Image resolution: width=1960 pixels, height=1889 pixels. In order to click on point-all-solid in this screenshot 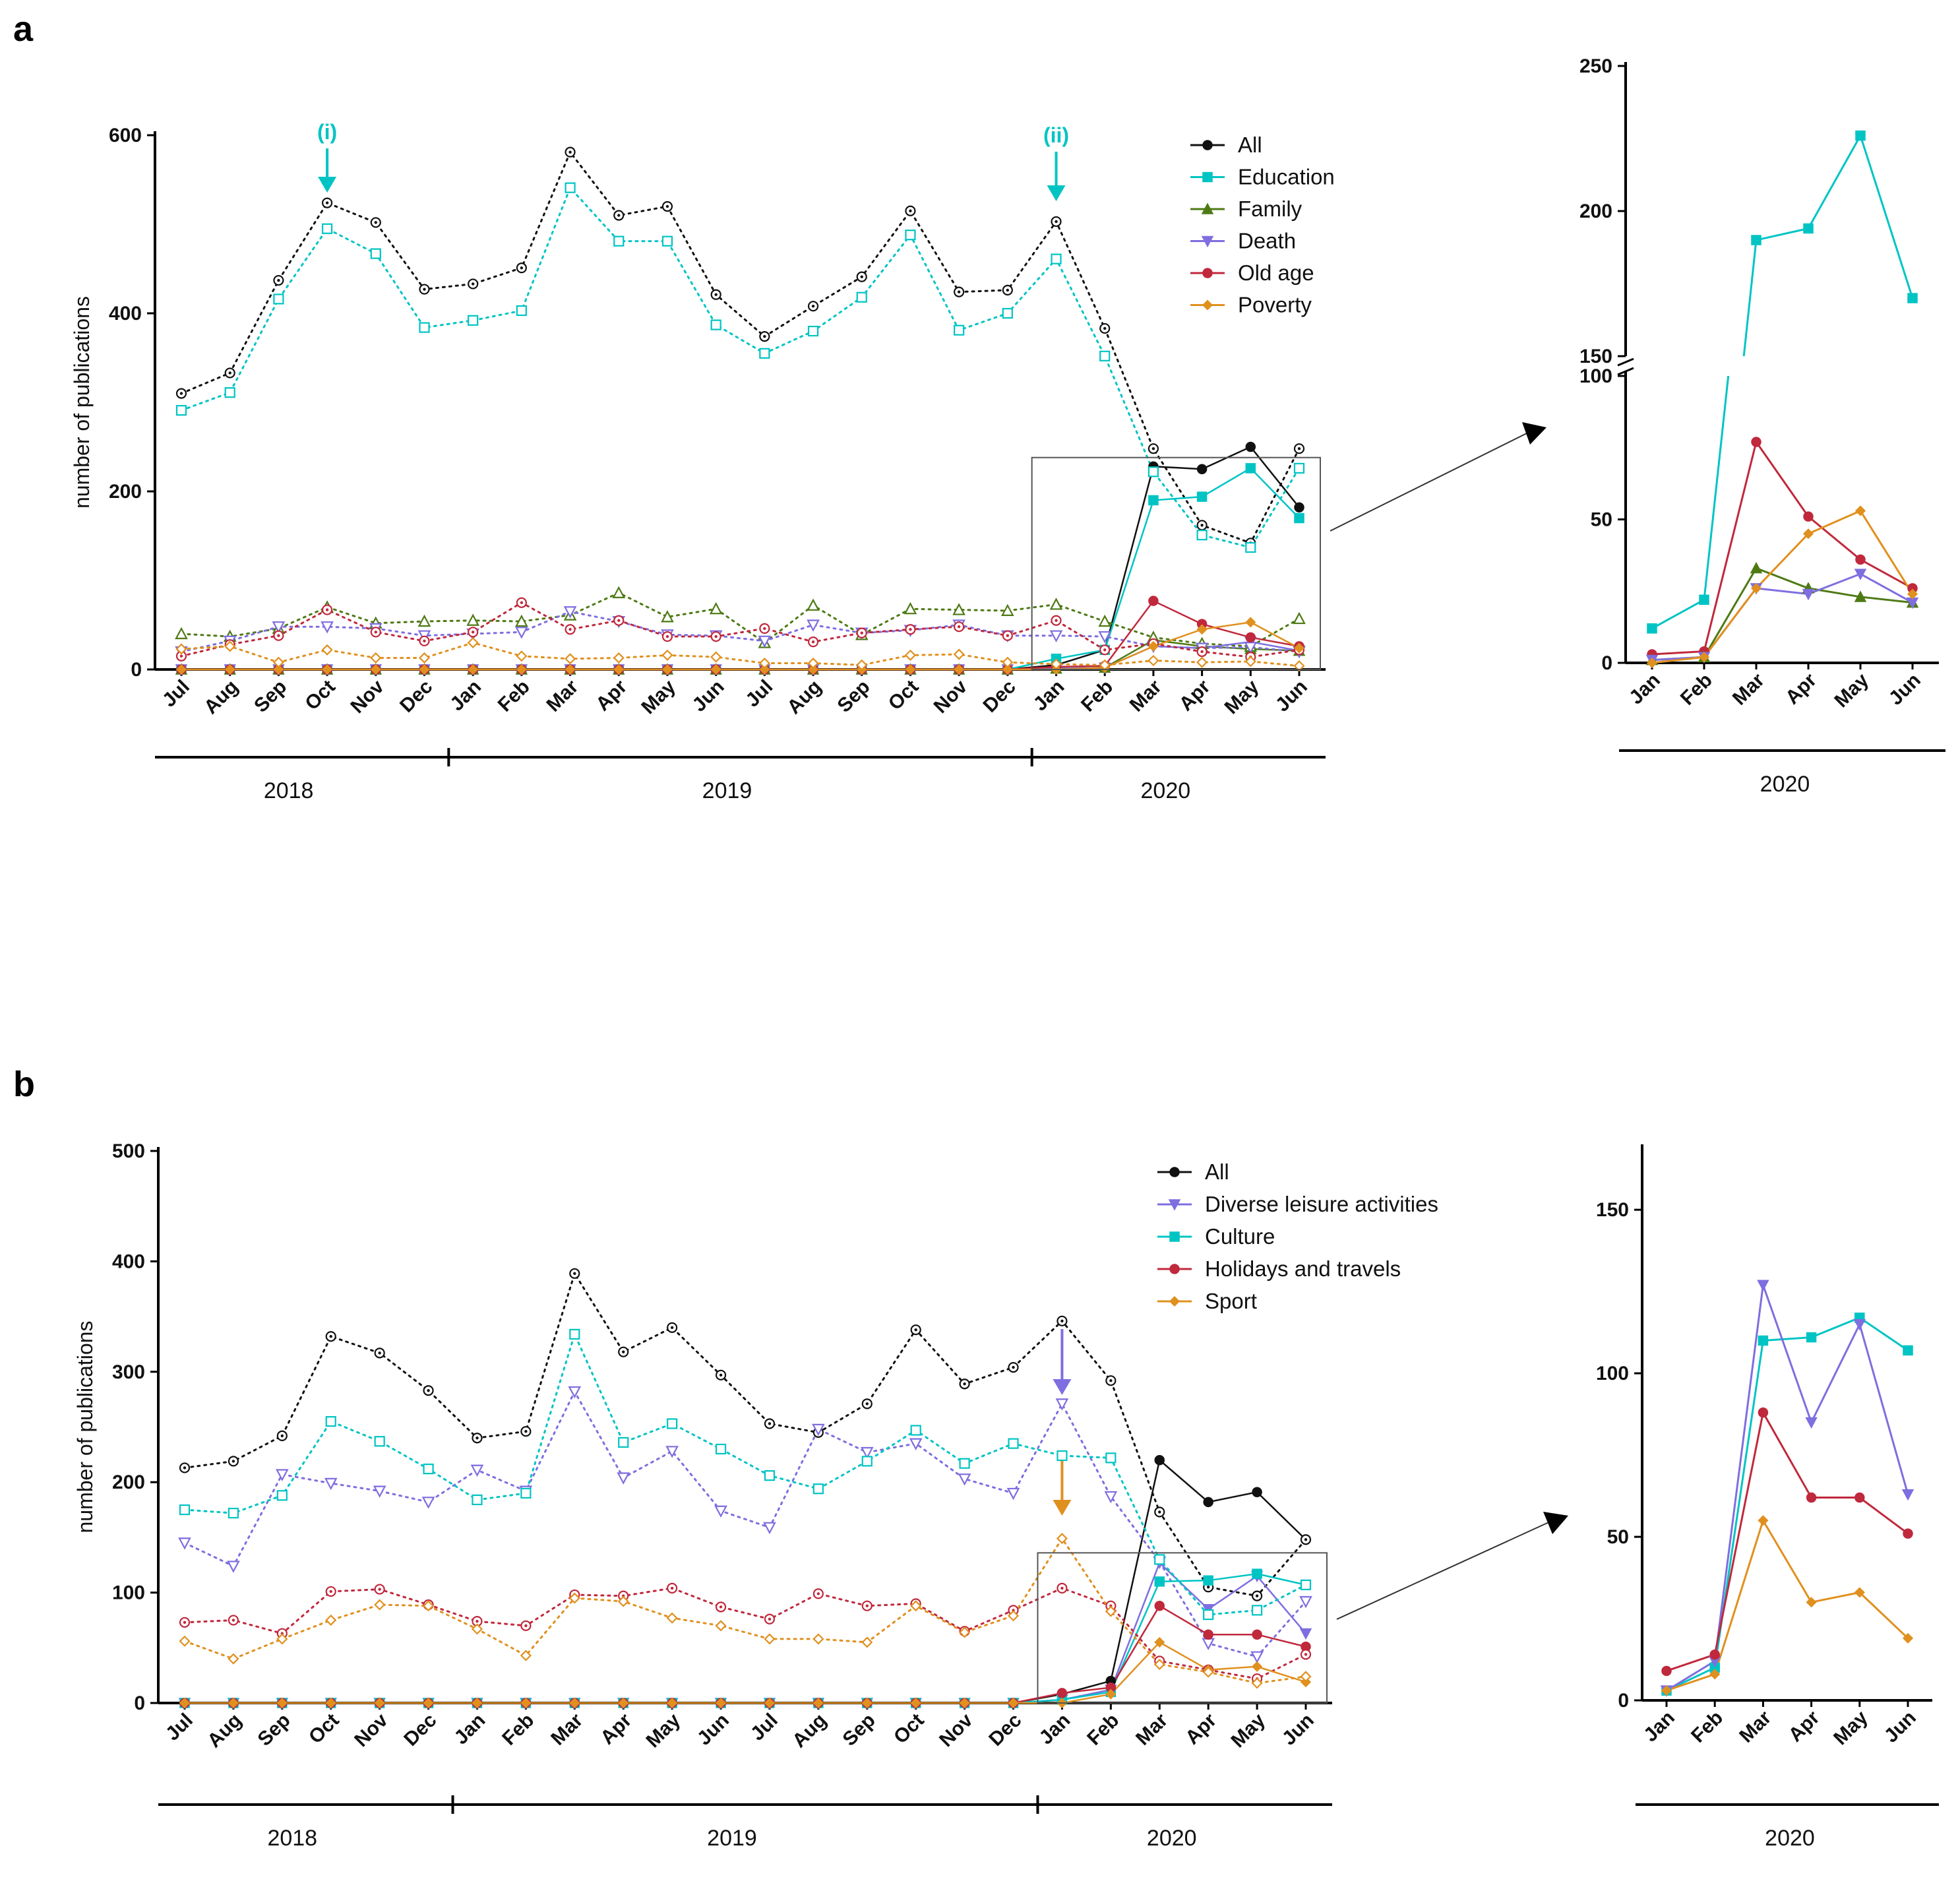, I will do `click(1202, 469)`.